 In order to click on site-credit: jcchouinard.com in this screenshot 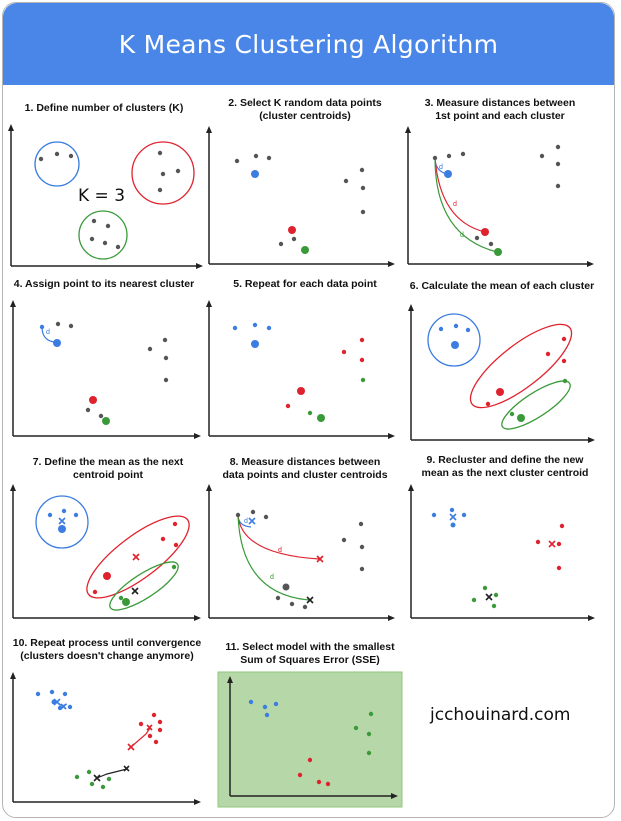, I will do `click(500, 715)`.